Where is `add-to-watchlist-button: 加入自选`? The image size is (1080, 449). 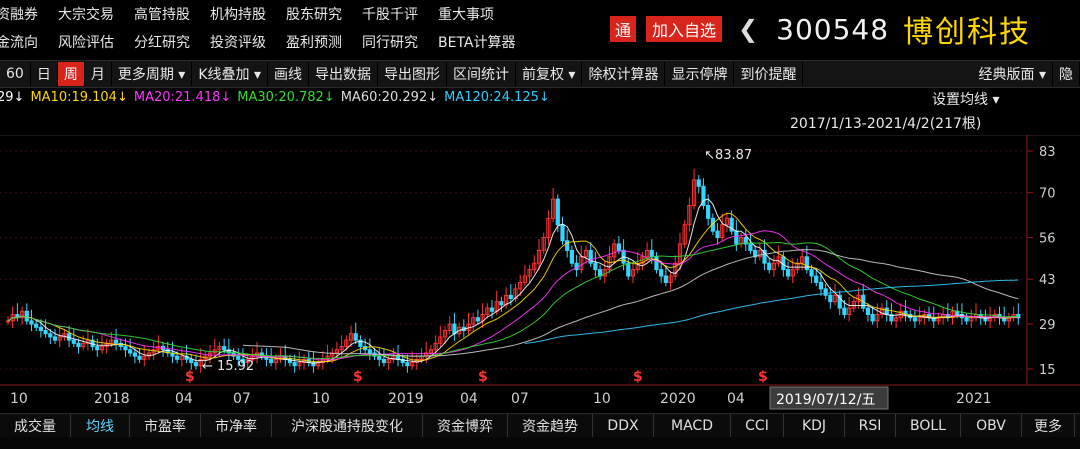 add-to-watchlist-button: 加入自选 is located at coordinates (684, 29).